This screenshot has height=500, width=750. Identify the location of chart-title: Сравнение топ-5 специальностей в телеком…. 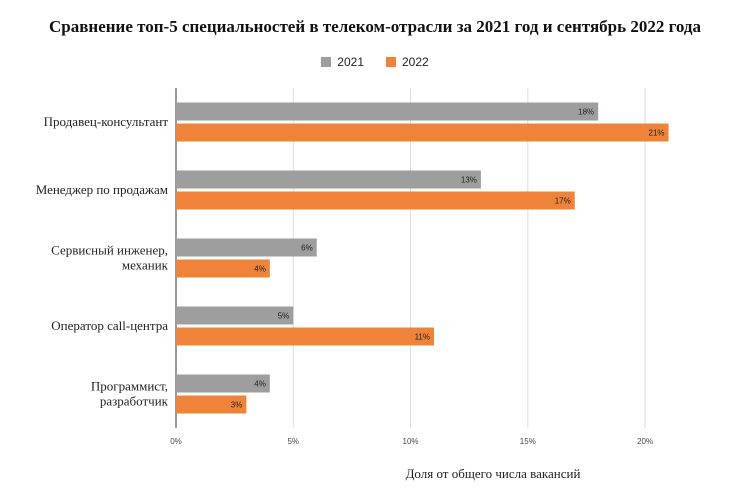
(375, 26).